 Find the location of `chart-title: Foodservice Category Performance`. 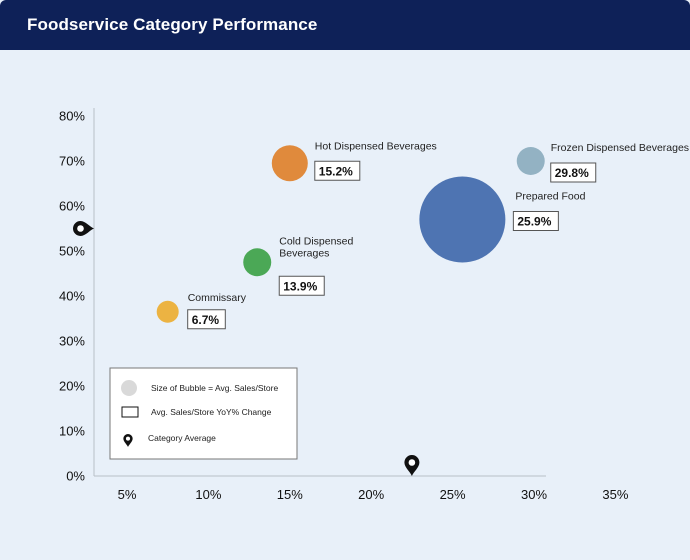

chart-title: Foodservice Category Performance is located at coordinates (172, 24).